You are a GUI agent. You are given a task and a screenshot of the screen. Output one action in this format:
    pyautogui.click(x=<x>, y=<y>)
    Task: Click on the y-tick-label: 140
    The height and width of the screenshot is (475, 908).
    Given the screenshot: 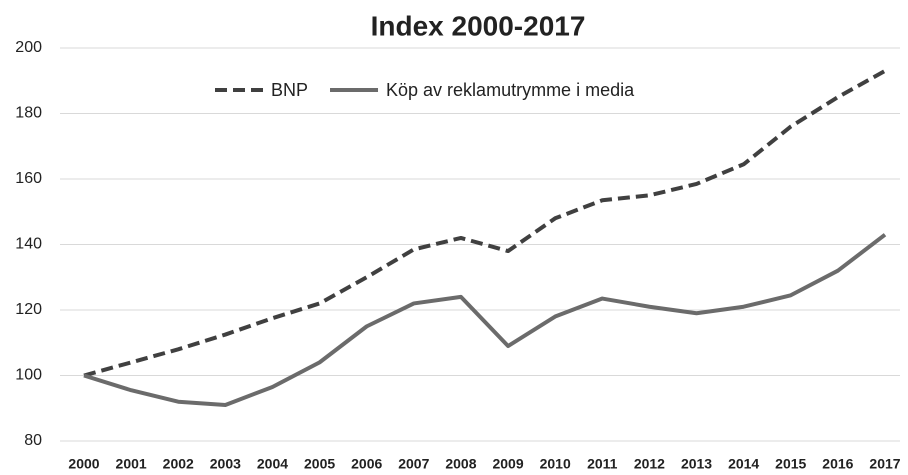 What is the action you would take?
    pyautogui.click(x=28, y=244)
    